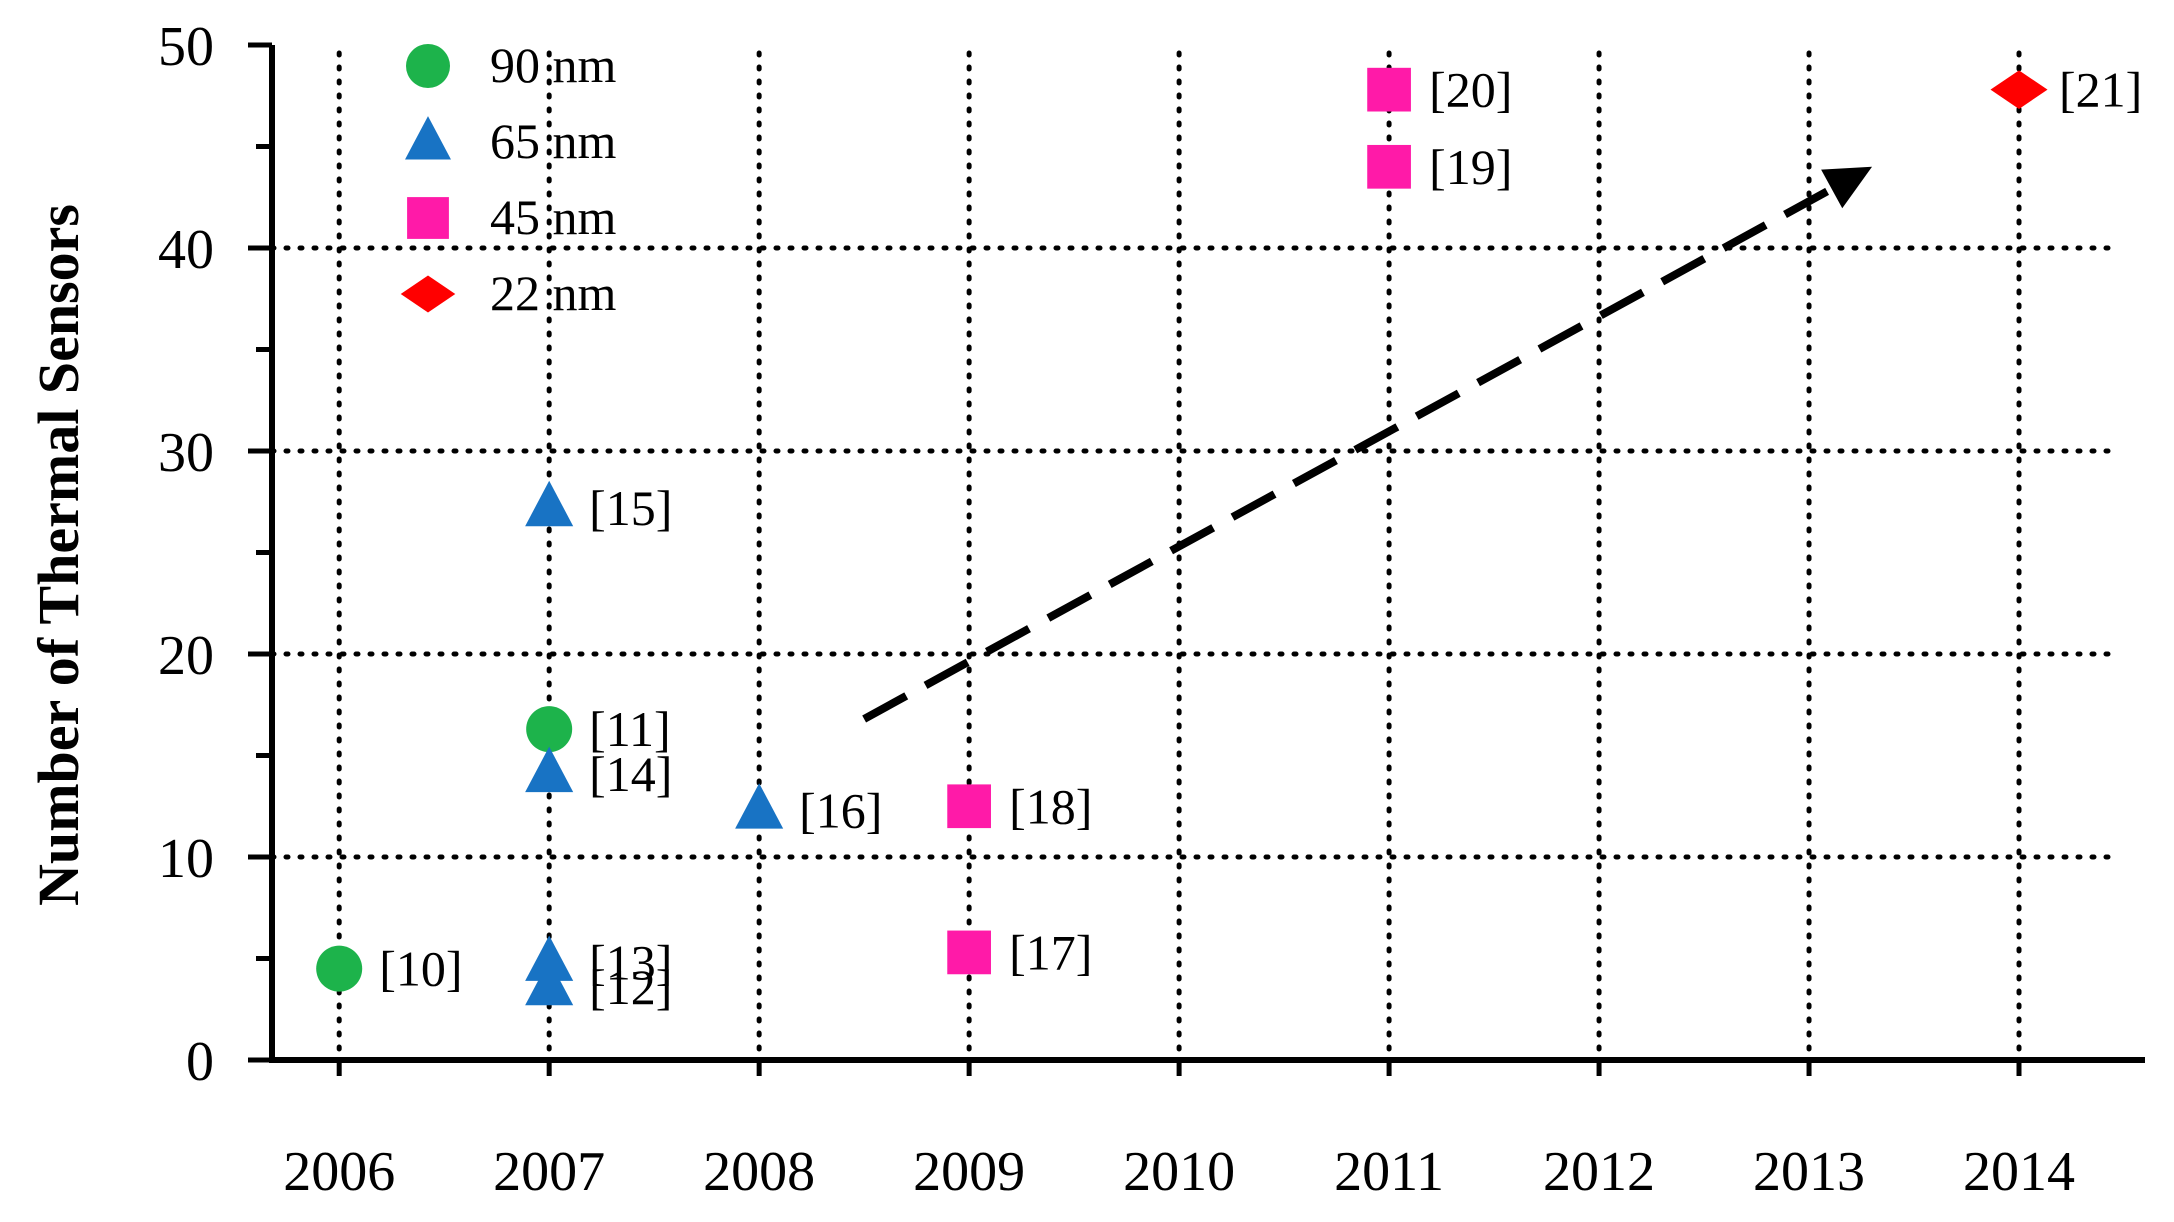  Describe the element at coordinates (428, 218) in the screenshot. I see `legend-marker-square` at that location.